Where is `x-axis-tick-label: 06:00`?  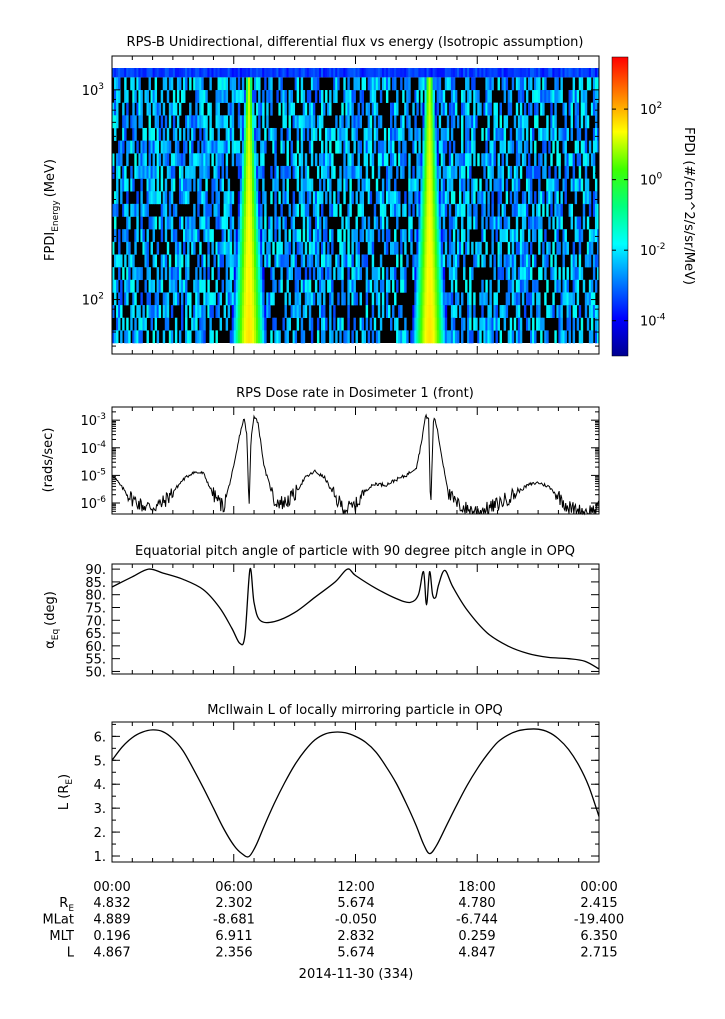 x-axis-tick-label: 06:00 is located at coordinates (233, 887).